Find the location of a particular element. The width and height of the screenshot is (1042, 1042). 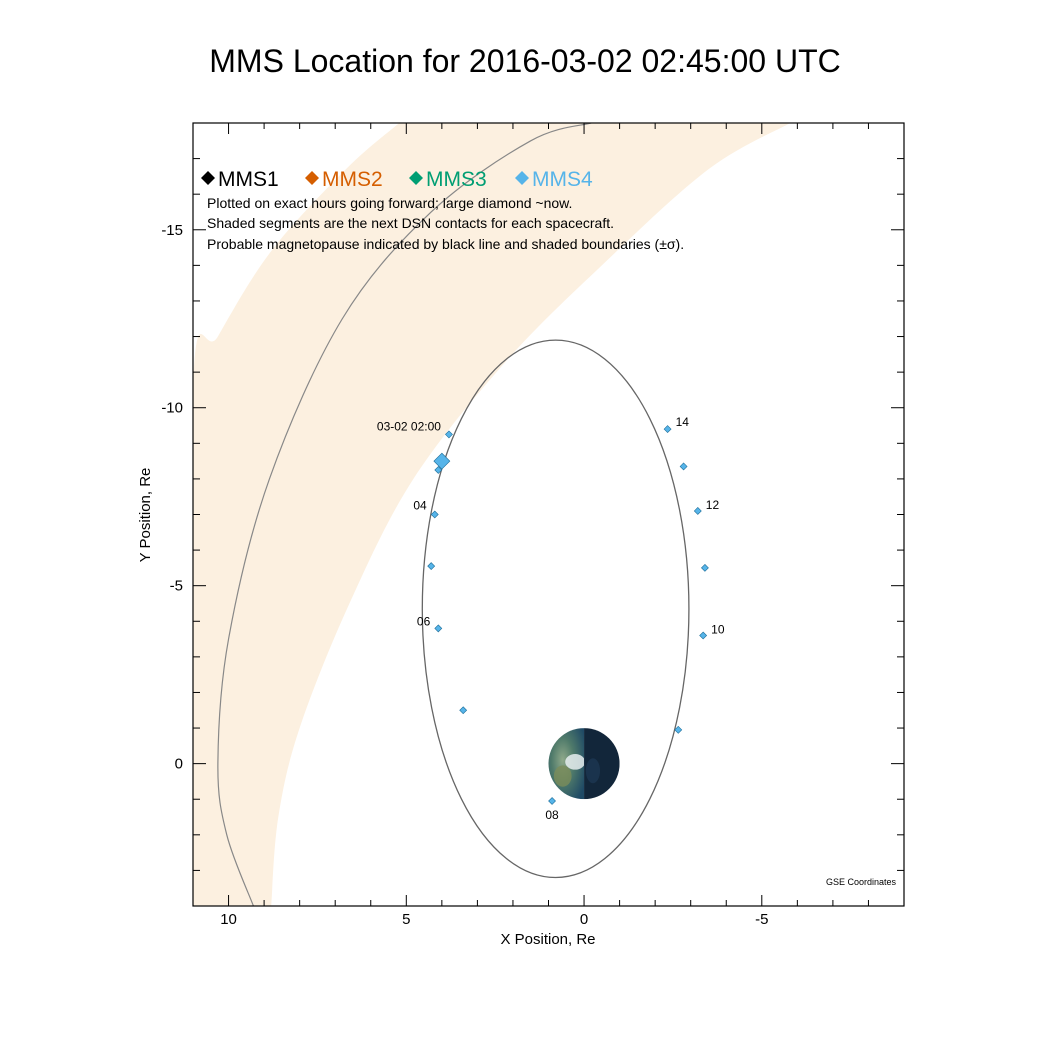

y-tick-label: -10 is located at coordinates (172, 408).